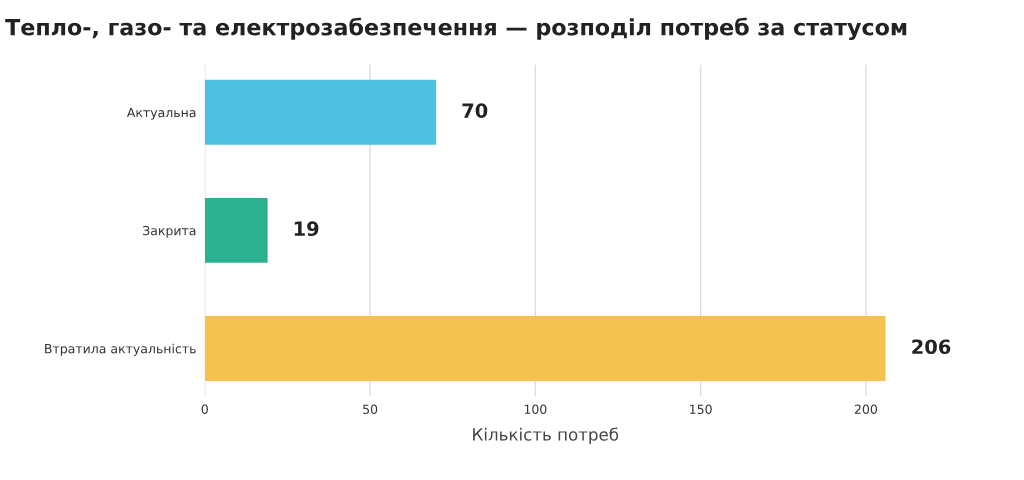  What do you see at coordinates (120, 349) in the screenshot?
I see `y-tick-label: Втратила актуальність` at bounding box center [120, 349].